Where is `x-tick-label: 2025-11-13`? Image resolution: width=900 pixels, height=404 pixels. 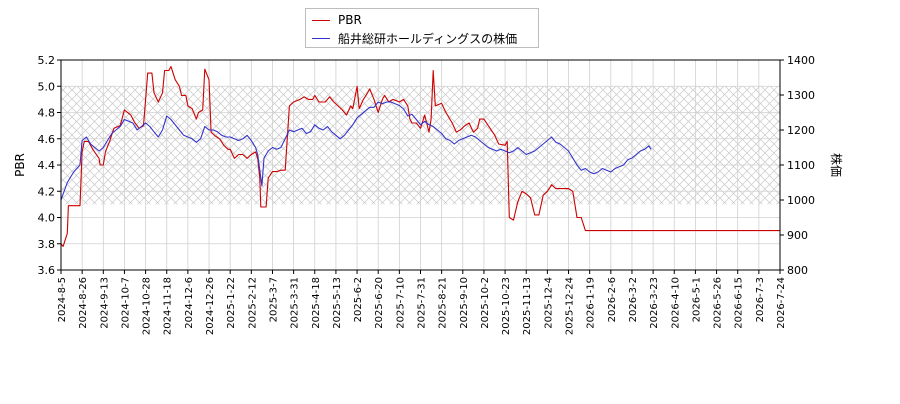 x-tick-label: 2025-11-13 is located at coordinates (527, 306).